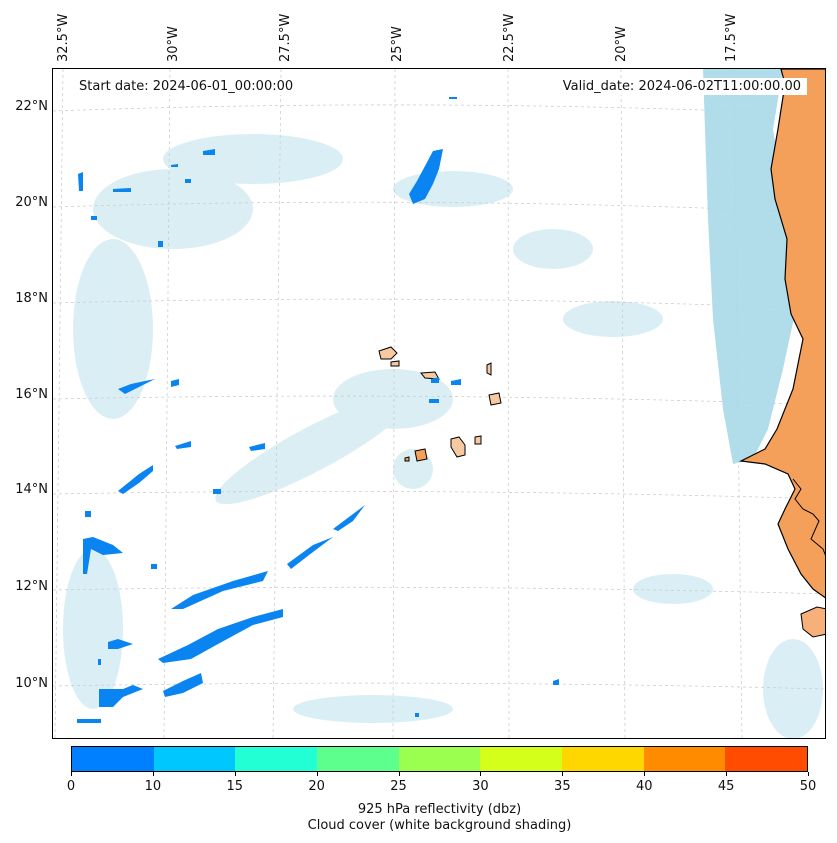 Image resolution: width=837 pixels, height=843 pixels. Describe the element at coordinates (235, 786) in the screenshot. I see `colorbar-tick-label-2: 15` at that location.